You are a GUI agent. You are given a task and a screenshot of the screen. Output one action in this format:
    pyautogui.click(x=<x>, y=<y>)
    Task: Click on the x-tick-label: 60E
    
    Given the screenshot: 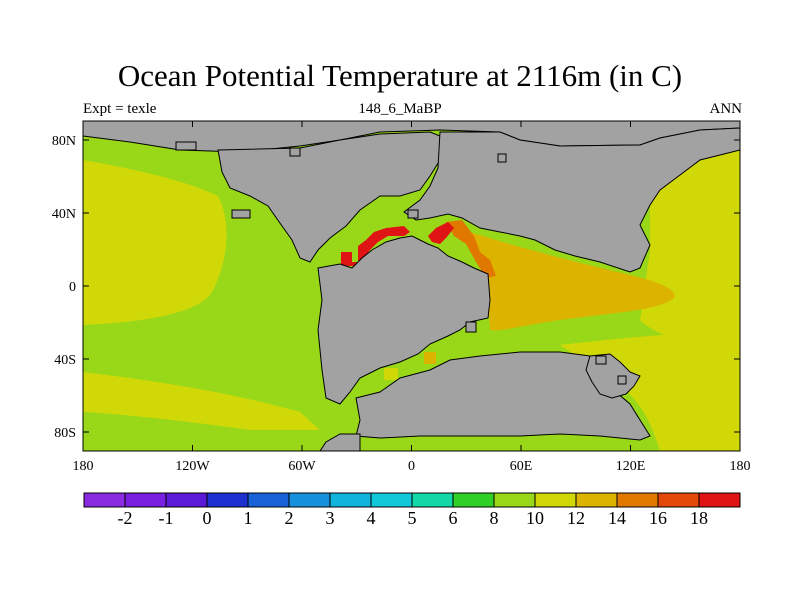 What is the action you would take?
    pyautogui.click(x=521, y=466)
    